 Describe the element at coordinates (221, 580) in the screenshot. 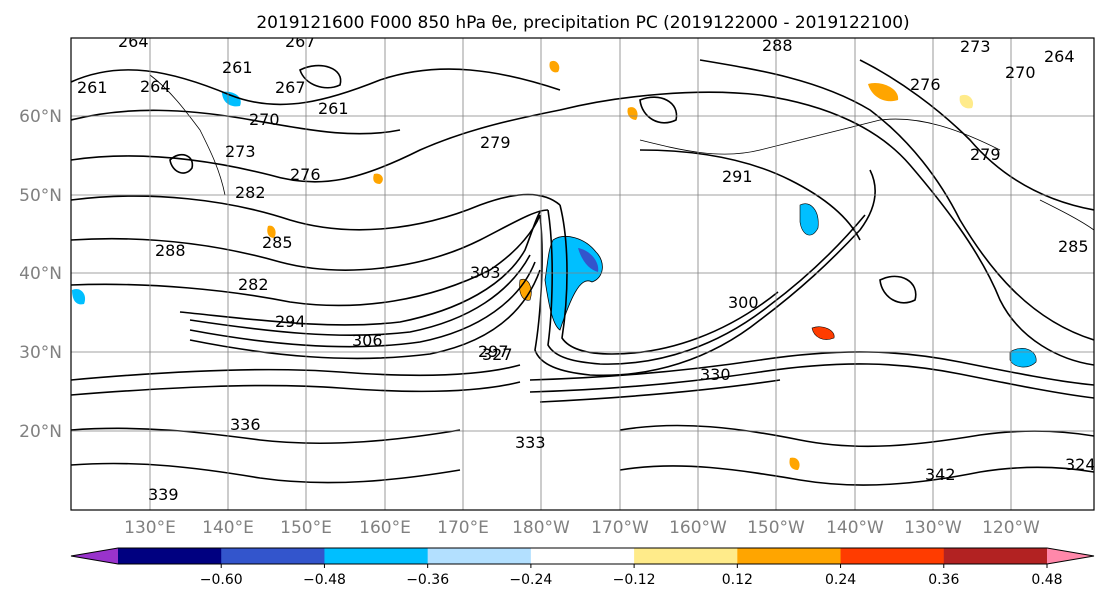

I see `colorbar-tick-label: −0.60` at that location.